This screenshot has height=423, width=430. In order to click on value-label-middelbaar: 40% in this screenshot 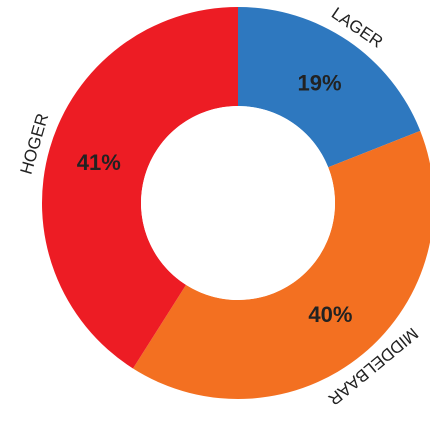, I will do `click(330, 314)`.